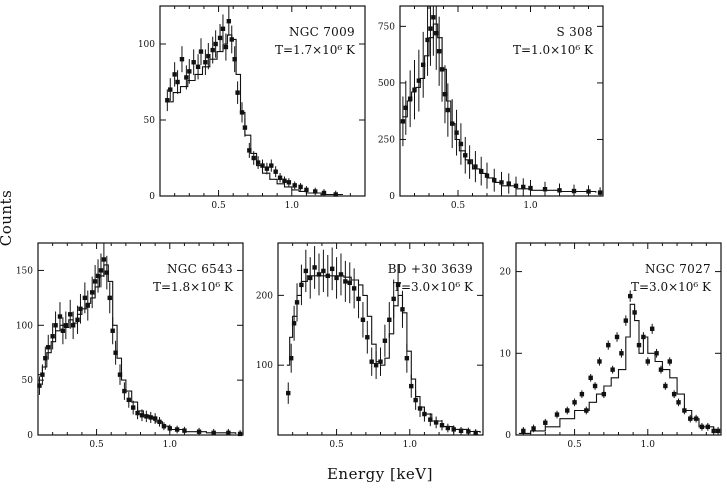 Image resolution: width=727 pixels, height=489 pixels. Describe the element at coordinates (200, 269) in the screenshot. I see `panel-name-ngc6543: NGC 6543` at that location.